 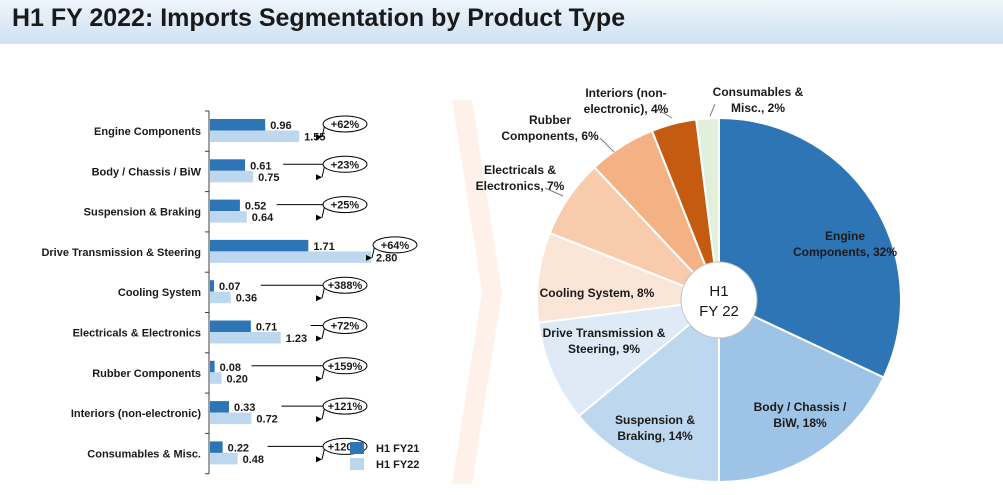 I want to click on growth-label: +23%, so click(x=345, y=165).